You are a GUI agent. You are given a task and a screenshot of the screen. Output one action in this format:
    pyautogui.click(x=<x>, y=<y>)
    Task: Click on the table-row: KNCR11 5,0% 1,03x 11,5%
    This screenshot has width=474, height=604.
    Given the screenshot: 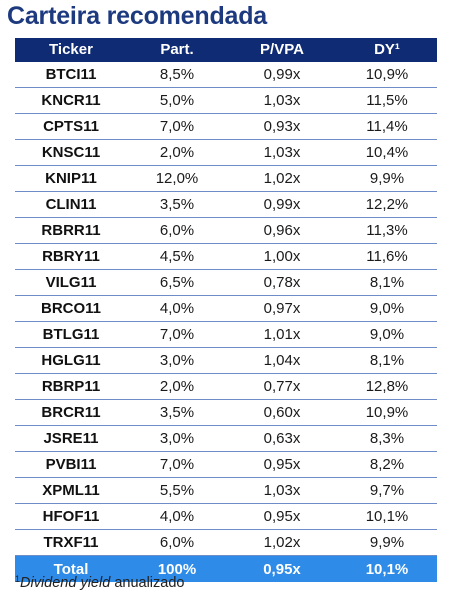 What is the action you would take?
    pyautogui.click(x=226, y=101)
    